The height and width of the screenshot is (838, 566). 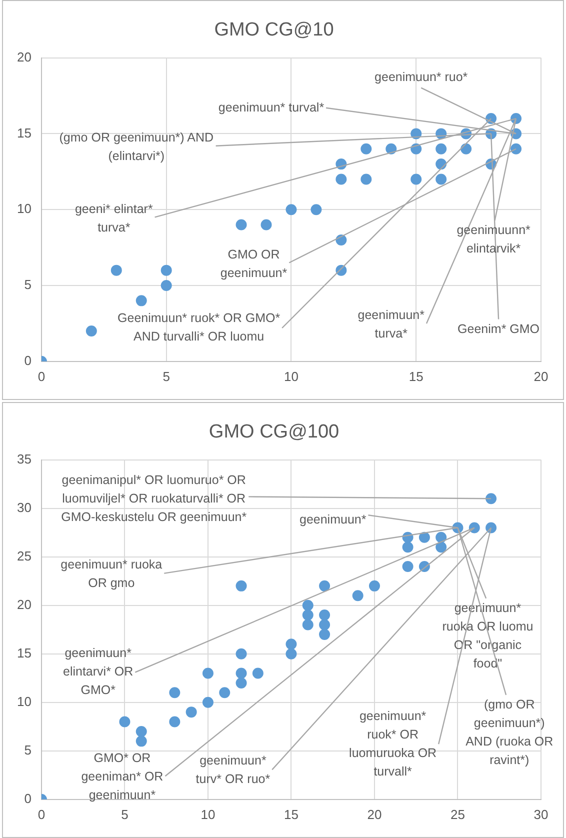 What do you see at coordinates (274, 30) in the screenshot?
I see `chart-title: GMO CG@10` at bounding box center [274, 30].